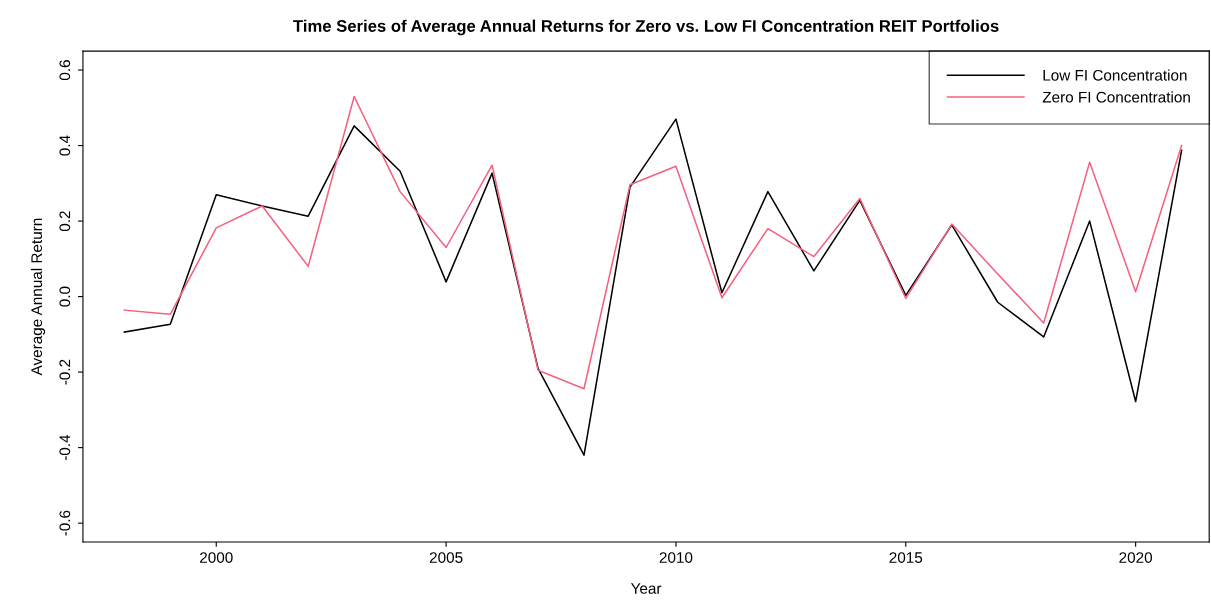 The image size is (1211, 609). Describe the element at coordinates (1115, 75) in the screenshot. I see `legend-label: Low FI Concentration` at that location.